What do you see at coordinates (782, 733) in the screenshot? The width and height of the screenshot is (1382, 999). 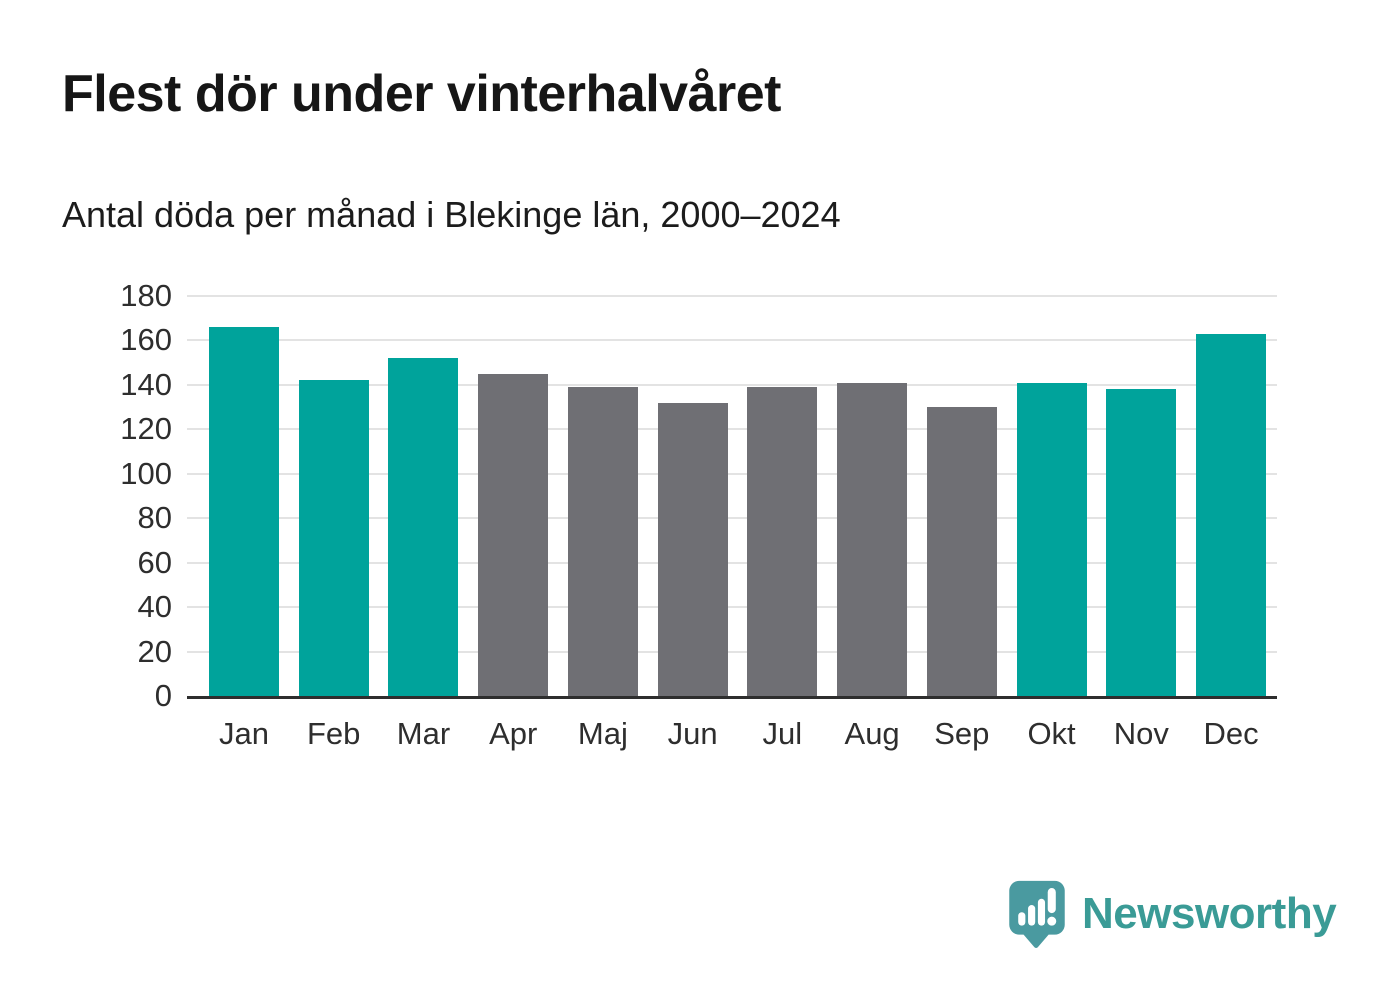 I see `x-tick-label-jul: Jul` at bounding box center [782, 733].